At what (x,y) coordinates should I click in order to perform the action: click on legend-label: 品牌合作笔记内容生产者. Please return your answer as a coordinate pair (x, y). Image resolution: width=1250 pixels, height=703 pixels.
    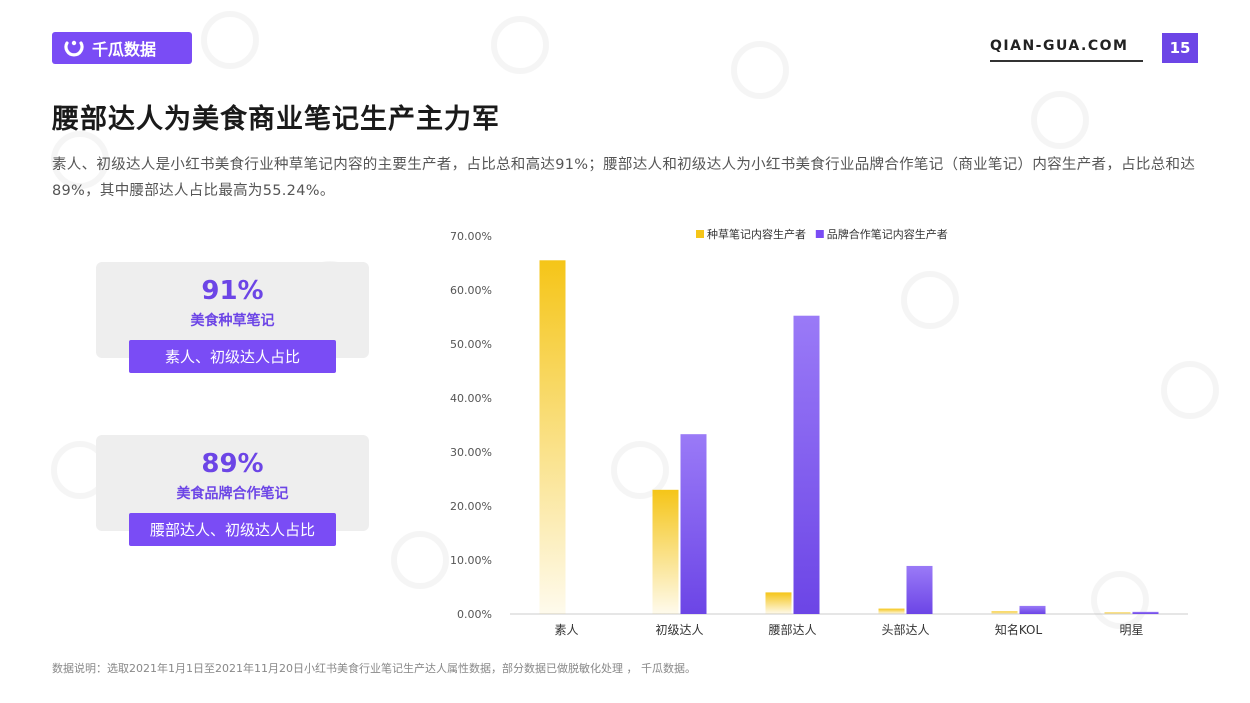
    Looking at the image, I should click on (887, 234).